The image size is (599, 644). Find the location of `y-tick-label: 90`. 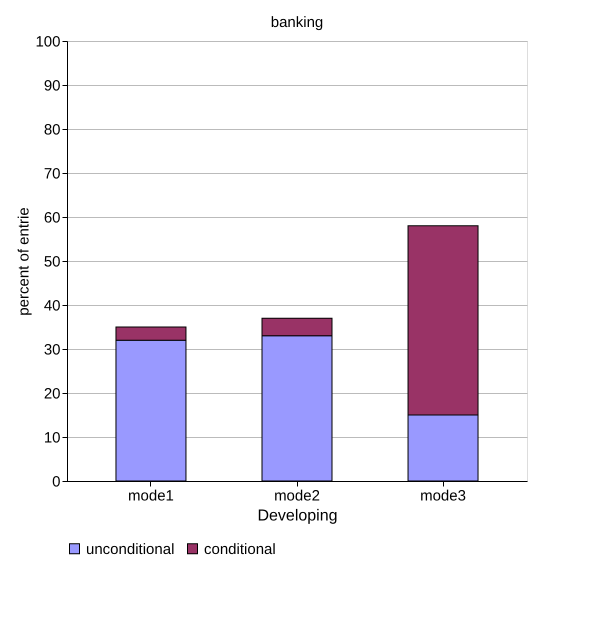

y-tick-label: 90 is located at coordinates (52, 86).